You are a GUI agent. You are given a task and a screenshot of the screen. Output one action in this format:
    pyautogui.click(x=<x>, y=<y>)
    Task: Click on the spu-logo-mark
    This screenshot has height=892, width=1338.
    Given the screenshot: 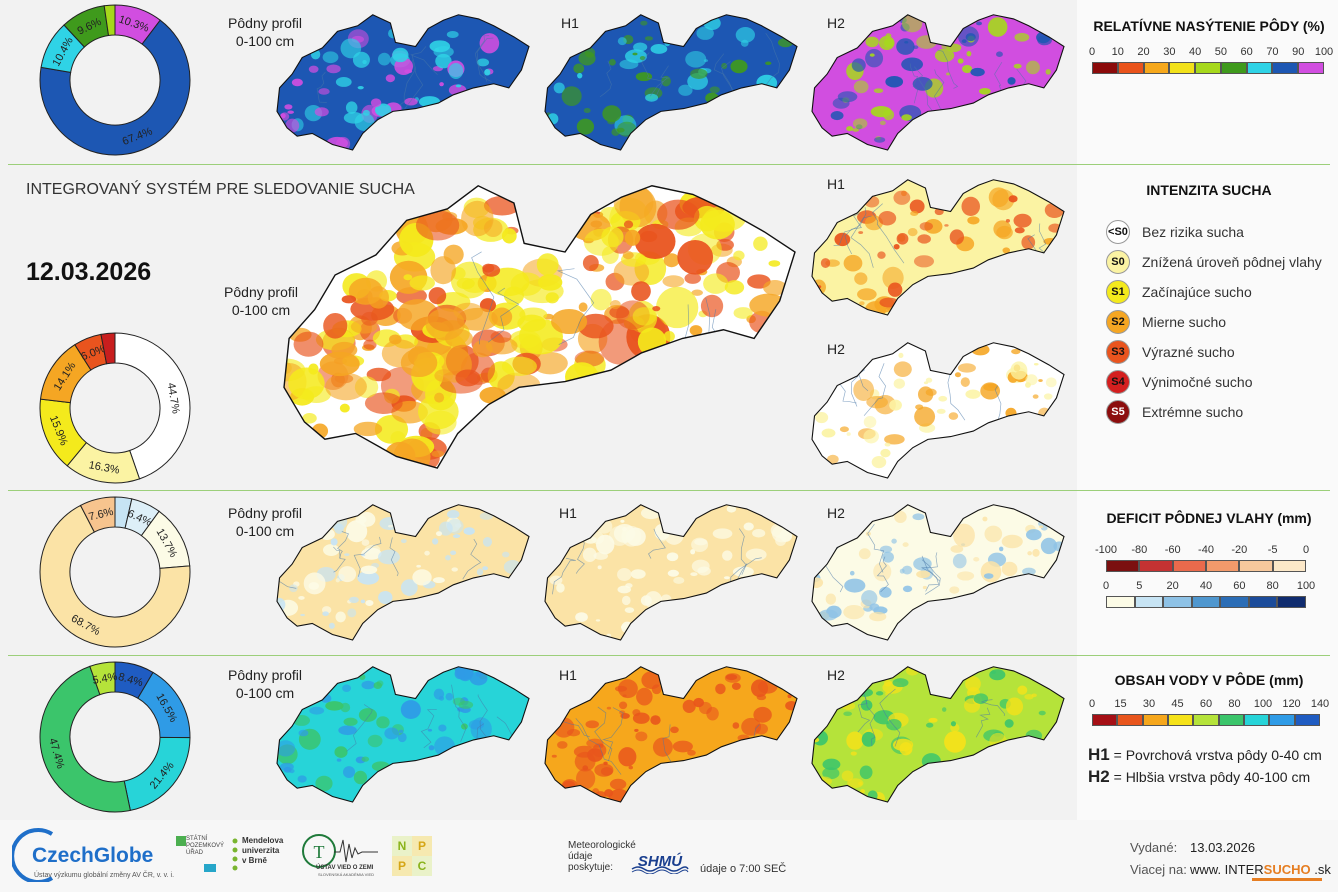 What is the action you would take?
    pyautogui.click(x=210, y=868)
    